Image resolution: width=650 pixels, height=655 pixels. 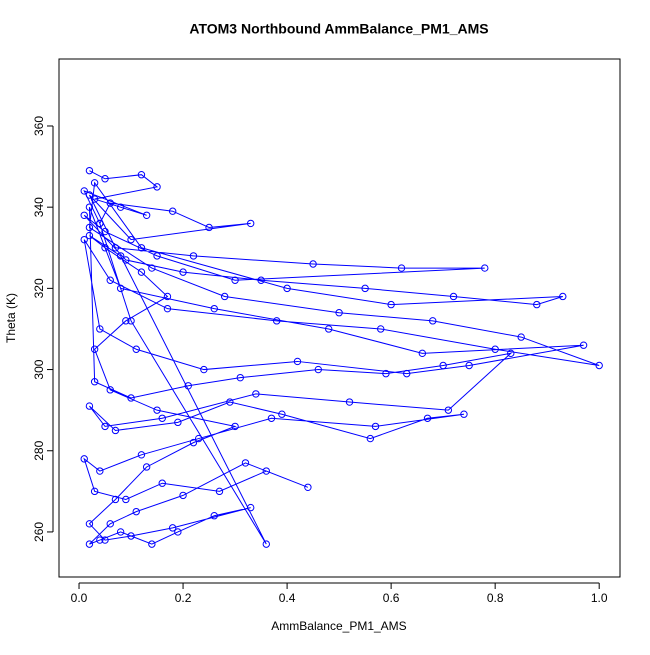 What do you see at coordinates (39, 207) in the screenshot?
I see `y-tick-label: 340` at bounding box center [39, 207].